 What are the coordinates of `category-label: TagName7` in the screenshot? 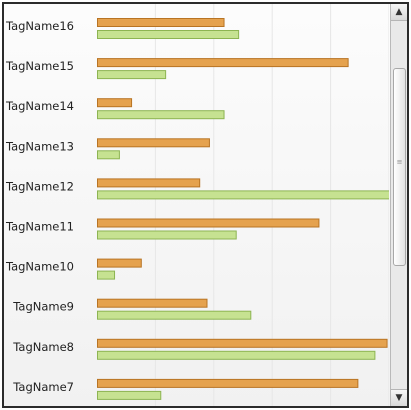 It's located at (43, 387).